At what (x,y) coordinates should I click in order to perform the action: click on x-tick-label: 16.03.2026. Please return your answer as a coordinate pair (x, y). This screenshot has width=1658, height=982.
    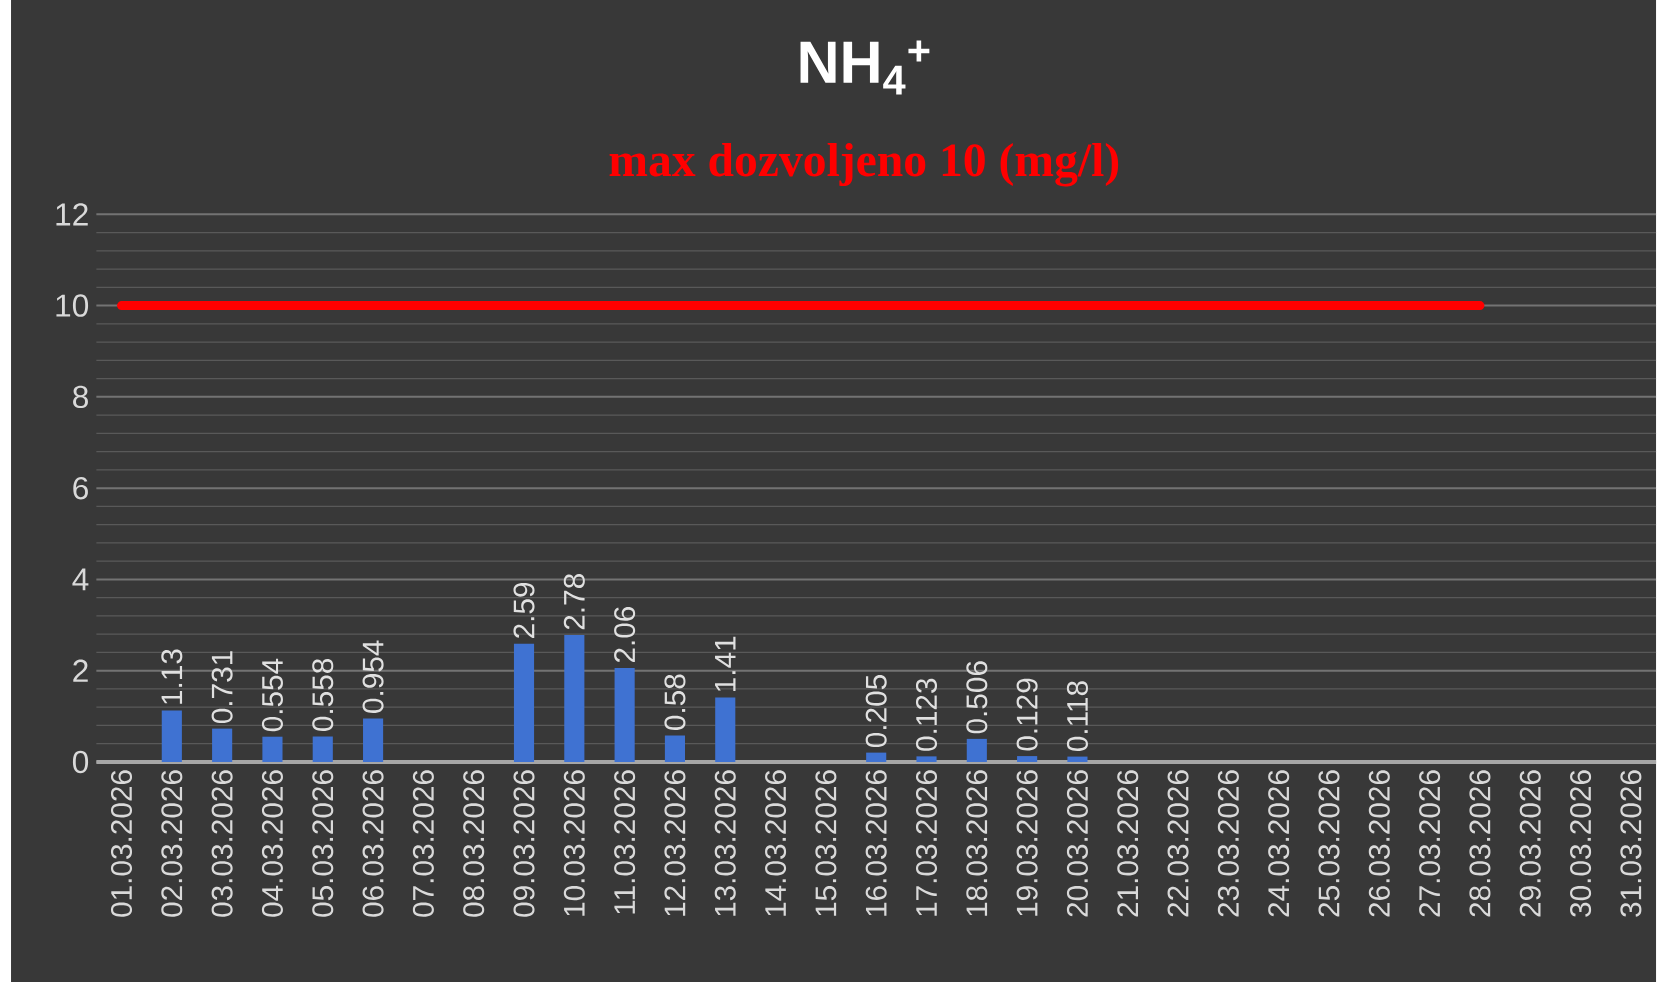
    Looking at the image, I should click on (876, 843).